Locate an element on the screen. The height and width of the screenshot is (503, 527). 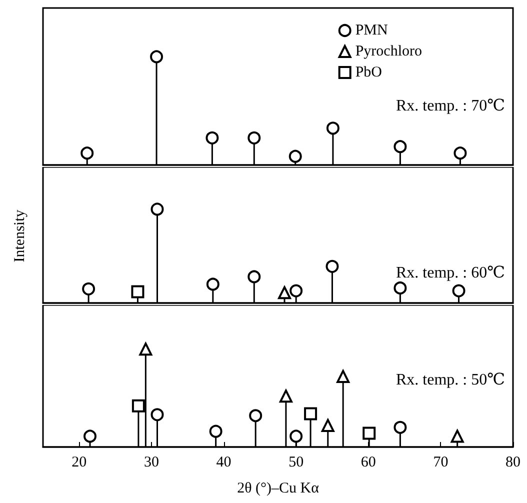
x-tick-label: 70 is located at coordinates (440, 462).